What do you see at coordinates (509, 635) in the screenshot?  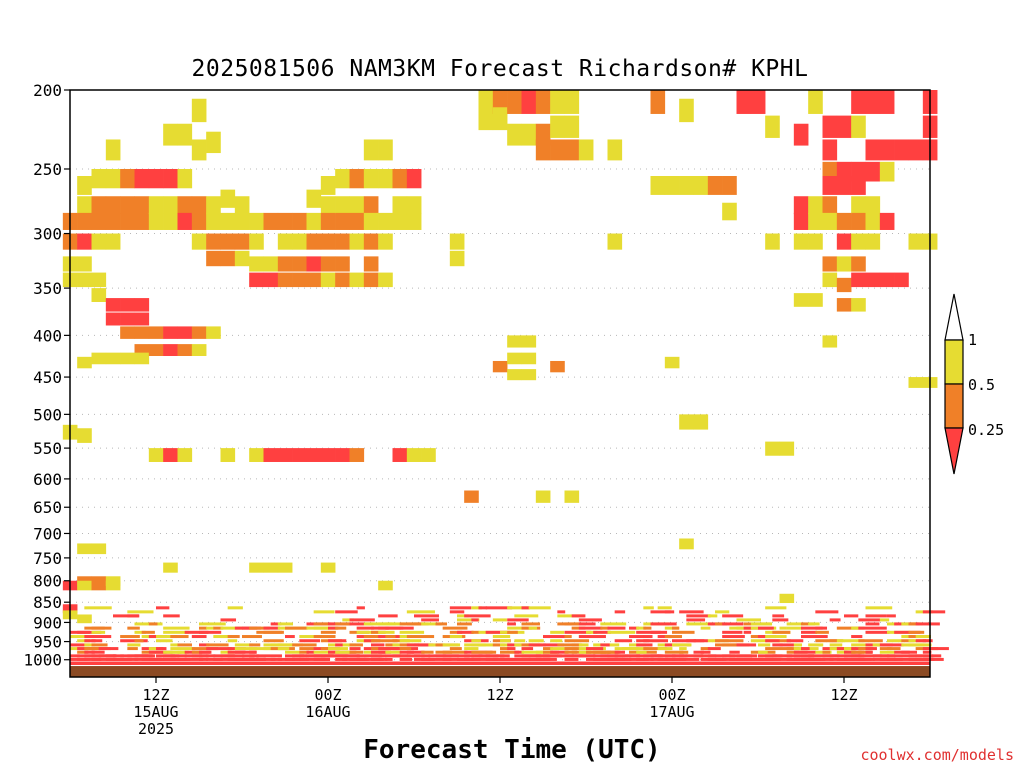 I see `boundary-layer-bands` at bounding box center [509, 635].